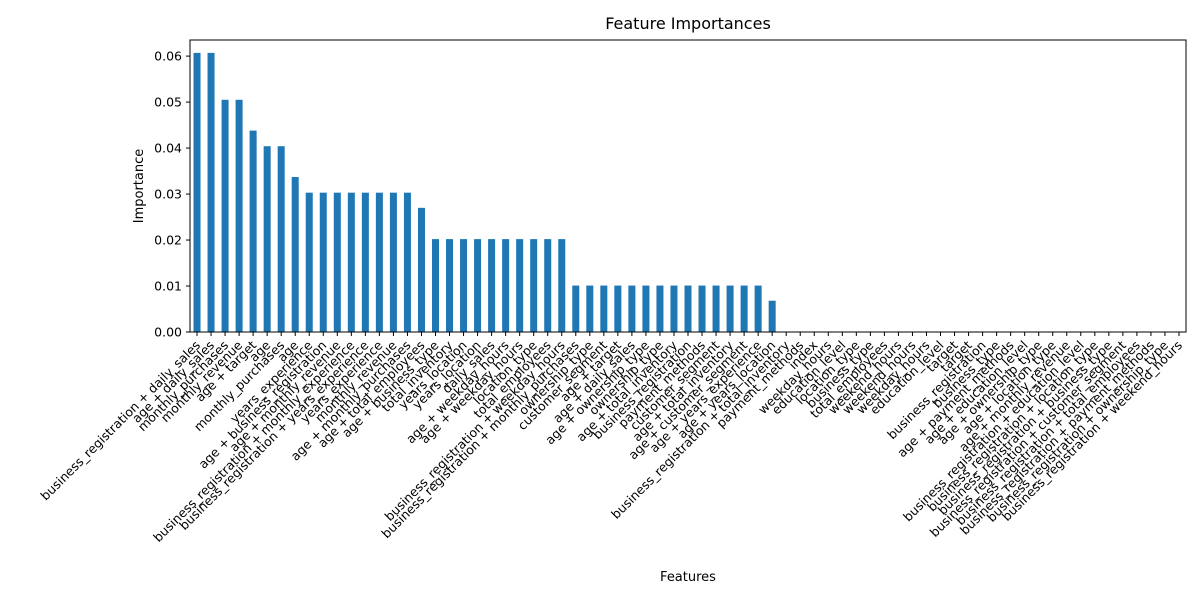 This screenshot has height=604, width=1200. What do you see at coordinates (120, 421) in the screenshot?
I see `x-tick-label: business_registration + daily_sales` at bounding box center [120, 421].